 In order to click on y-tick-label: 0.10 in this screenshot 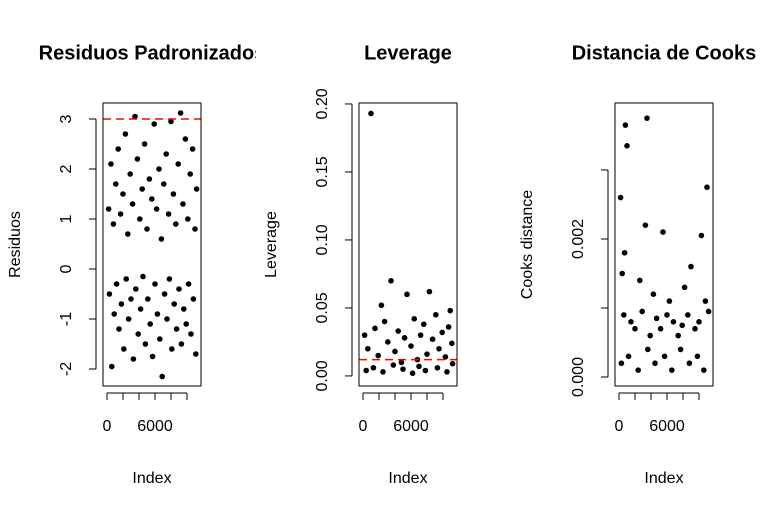, I will do `click(322, 239)`.